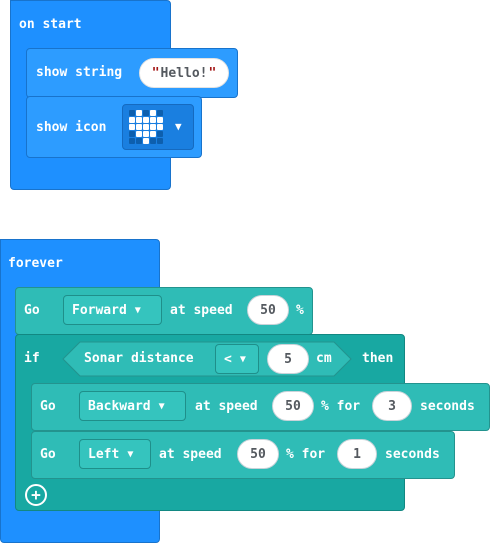 This screenshot has width=490, height=543. I want to click on add-else-button: +, so click(36, 495).